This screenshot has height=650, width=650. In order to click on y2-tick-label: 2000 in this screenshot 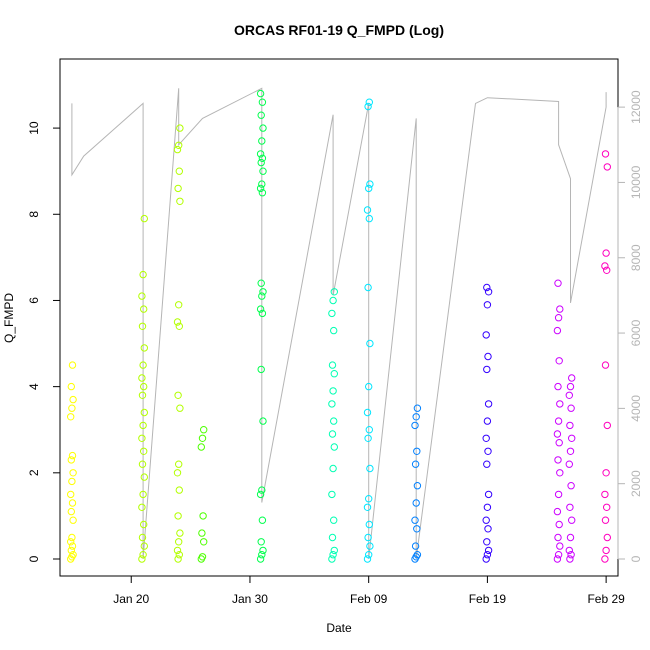, I will do `click(636, 483)`.